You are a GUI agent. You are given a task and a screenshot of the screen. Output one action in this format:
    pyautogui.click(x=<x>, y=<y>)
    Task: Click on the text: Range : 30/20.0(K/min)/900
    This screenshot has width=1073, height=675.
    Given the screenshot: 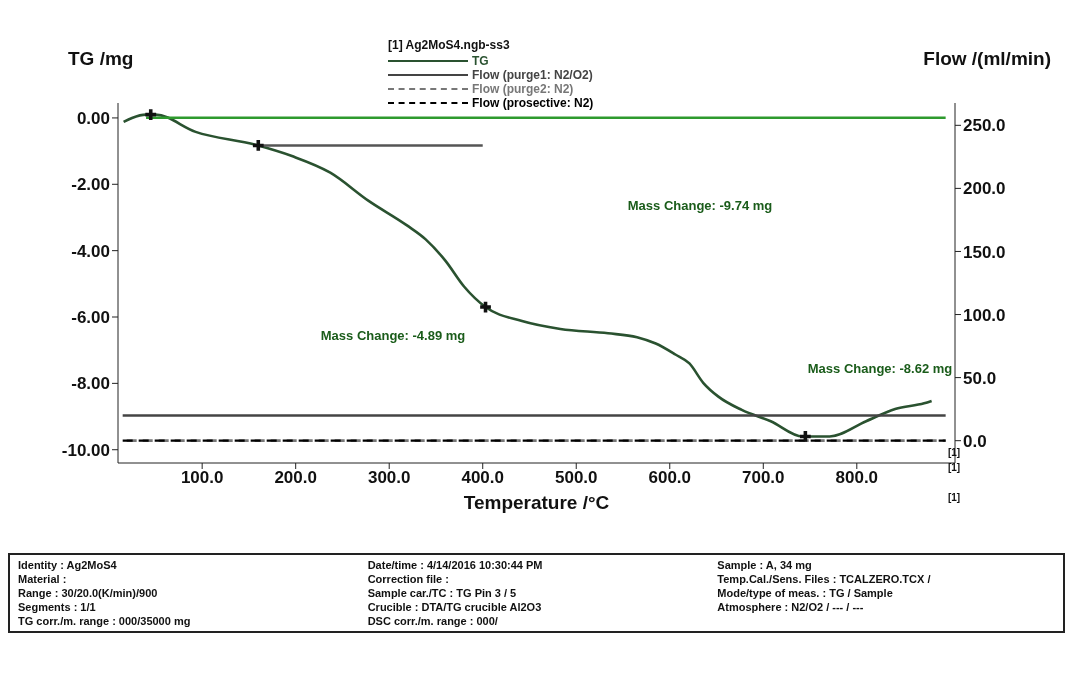 What is the action you would take?
    pyautogui.click(x=88, y=593)
    